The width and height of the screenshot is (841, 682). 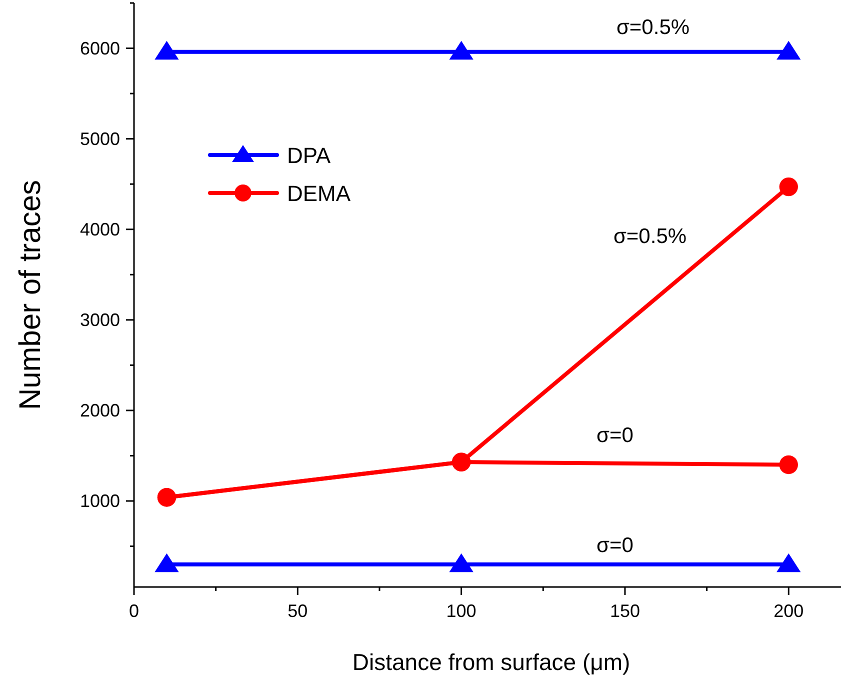 What do you see at coordinates (134, 611) in the screenshot?
I see `x-tick-label: 0` at bounding box center [134, 611].